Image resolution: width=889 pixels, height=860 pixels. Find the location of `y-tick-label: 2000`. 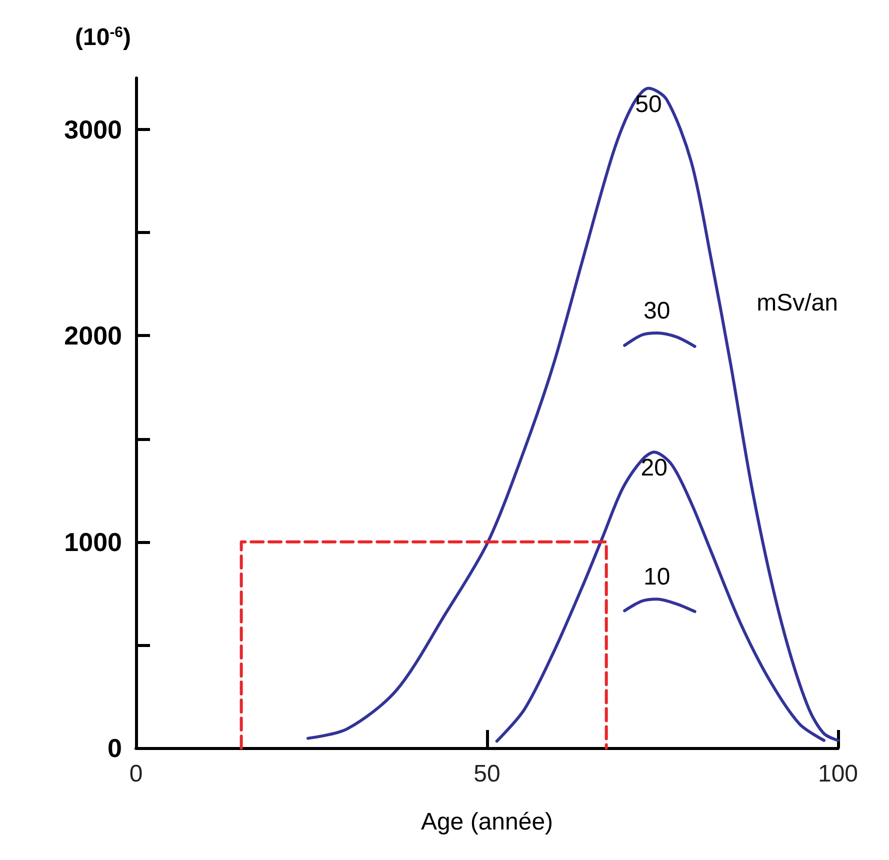

y-tick-label: 2000 is located at coordinates (93, 335).